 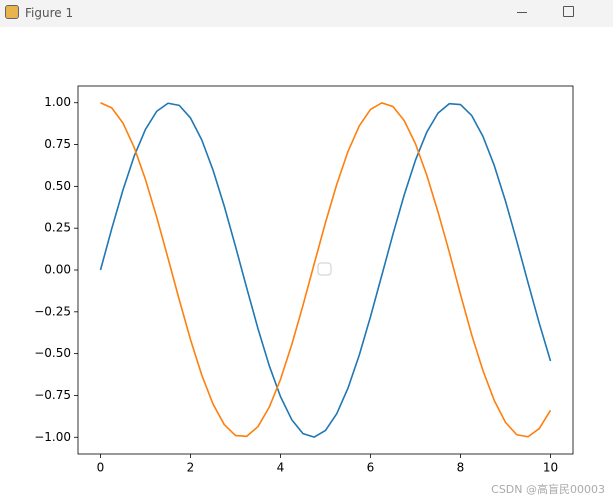 What do you see at coordinates (52, 437) in the screenshot?
I see `y-tick-label: −1.00` at bounding box center [52, 437].